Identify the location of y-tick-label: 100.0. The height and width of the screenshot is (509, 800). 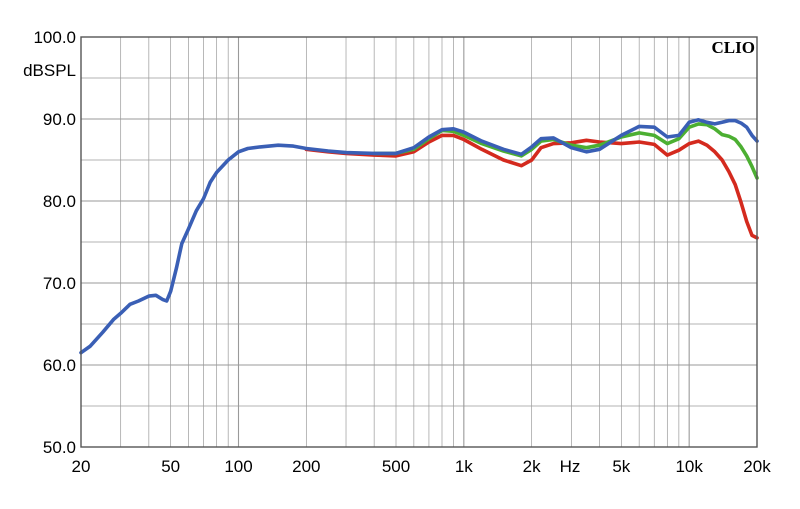
(54, 37).